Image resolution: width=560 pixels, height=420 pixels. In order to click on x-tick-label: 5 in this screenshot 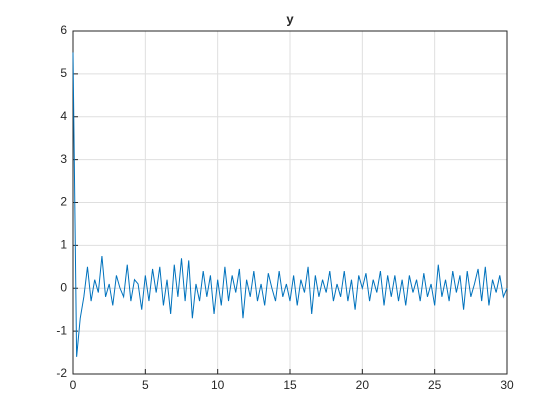, I will do `click(145, 385)`.